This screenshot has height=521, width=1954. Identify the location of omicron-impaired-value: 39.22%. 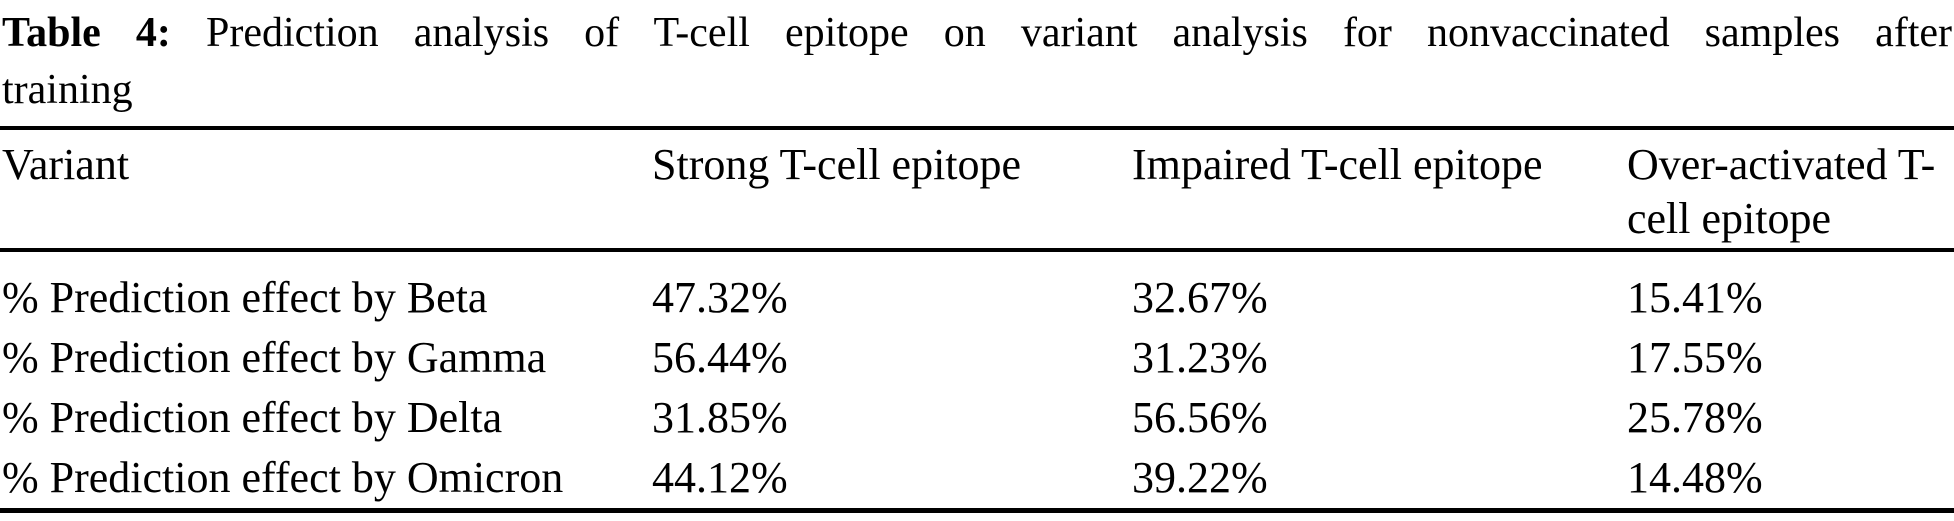
(1200, 477).